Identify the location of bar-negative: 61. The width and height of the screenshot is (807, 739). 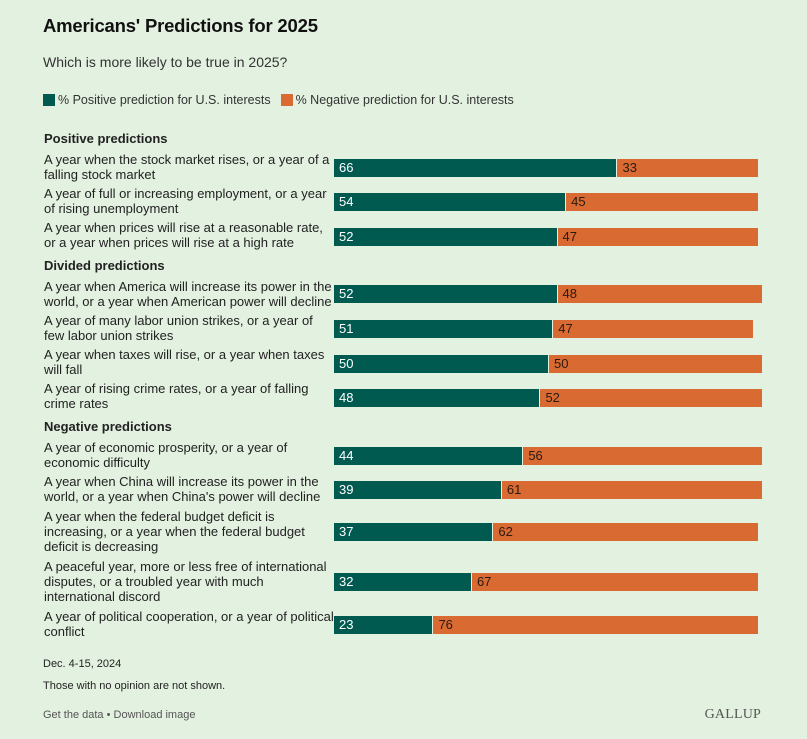
(631, 490).